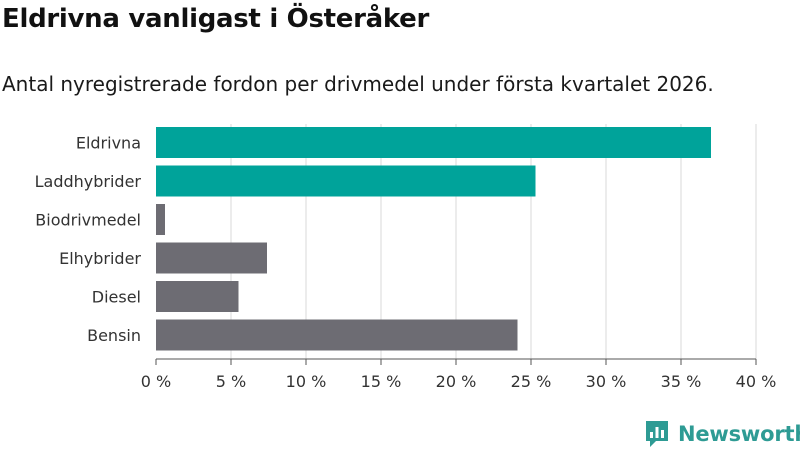  Describe the element at coordinates (456, 381) in the screenshot. I see `x-tick-label: 20 %` at that location.